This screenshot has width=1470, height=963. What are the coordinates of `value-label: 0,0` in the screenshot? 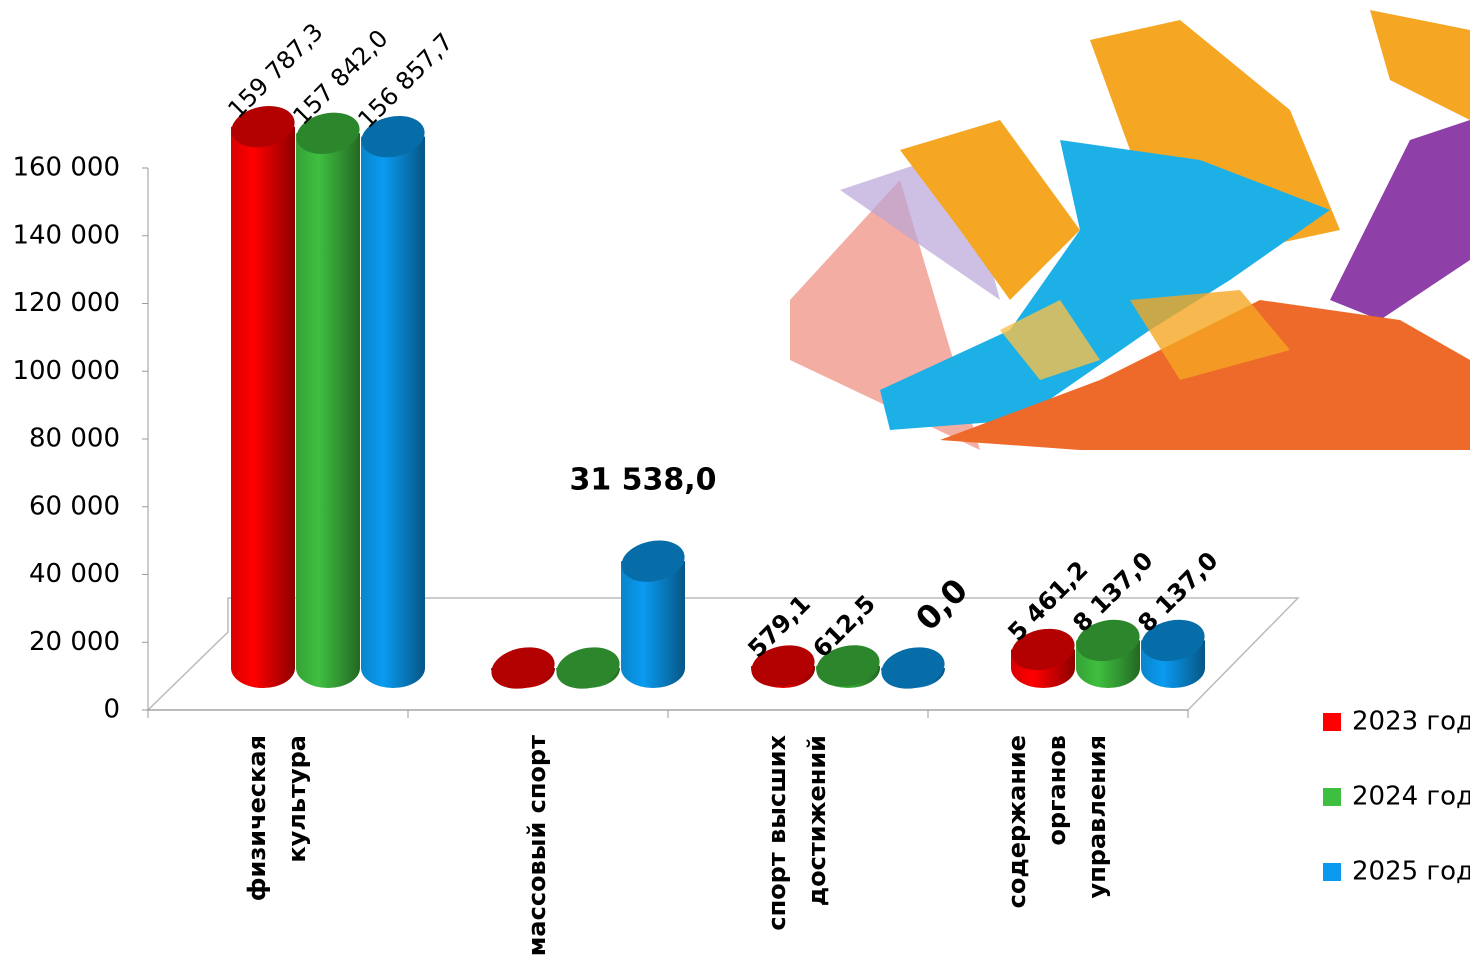 It's located at (941, 604).